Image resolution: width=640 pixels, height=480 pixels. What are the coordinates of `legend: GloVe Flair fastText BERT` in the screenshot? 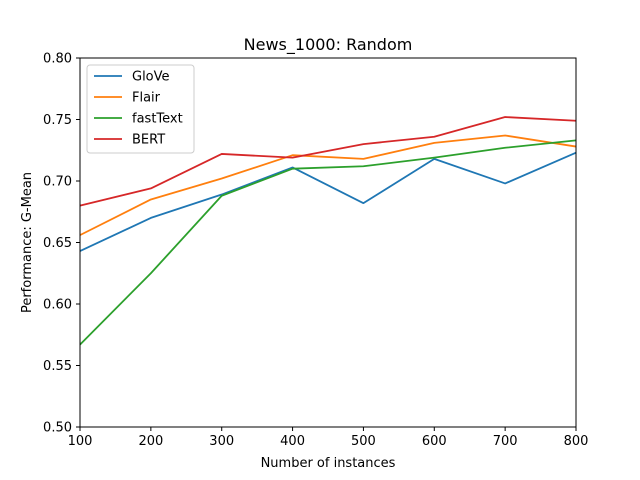 It's located at (140, 109).